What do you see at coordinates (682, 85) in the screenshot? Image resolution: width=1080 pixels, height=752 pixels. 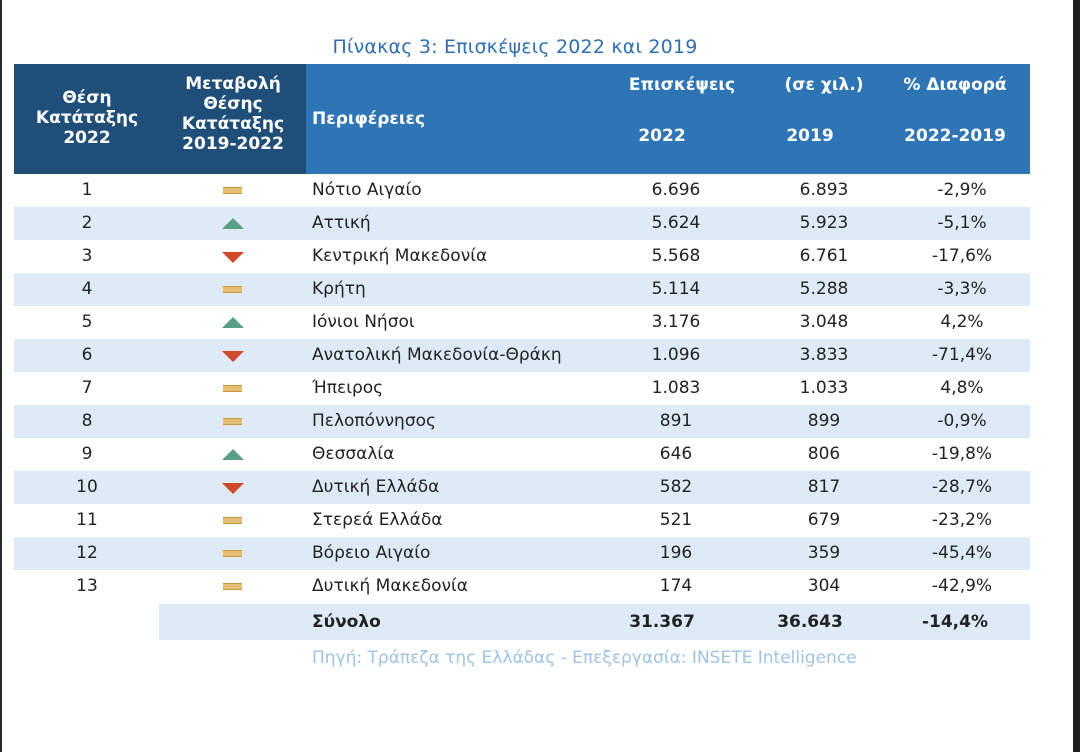 I see `header-visits: Επισκέψεις` at bounding box center [682, 85].